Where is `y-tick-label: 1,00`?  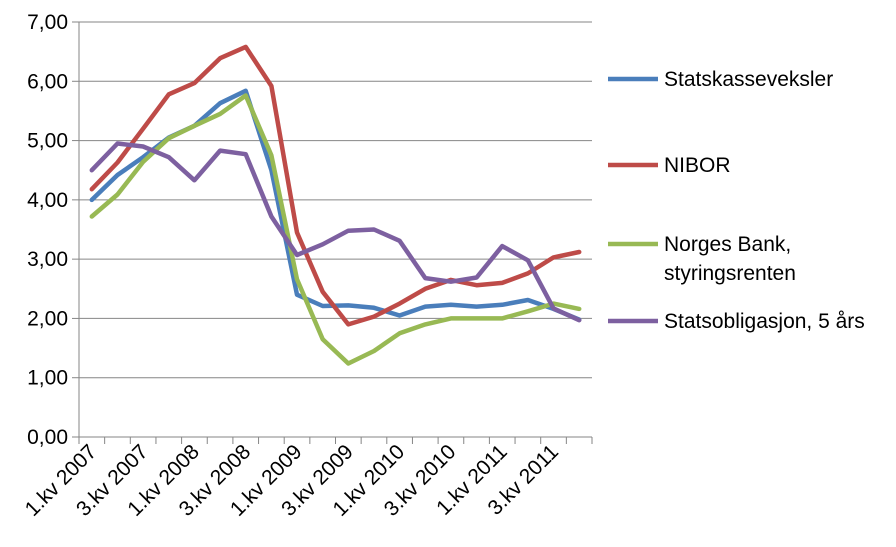 y-tick-label: 1,00 is located at coordinates (47, 378).